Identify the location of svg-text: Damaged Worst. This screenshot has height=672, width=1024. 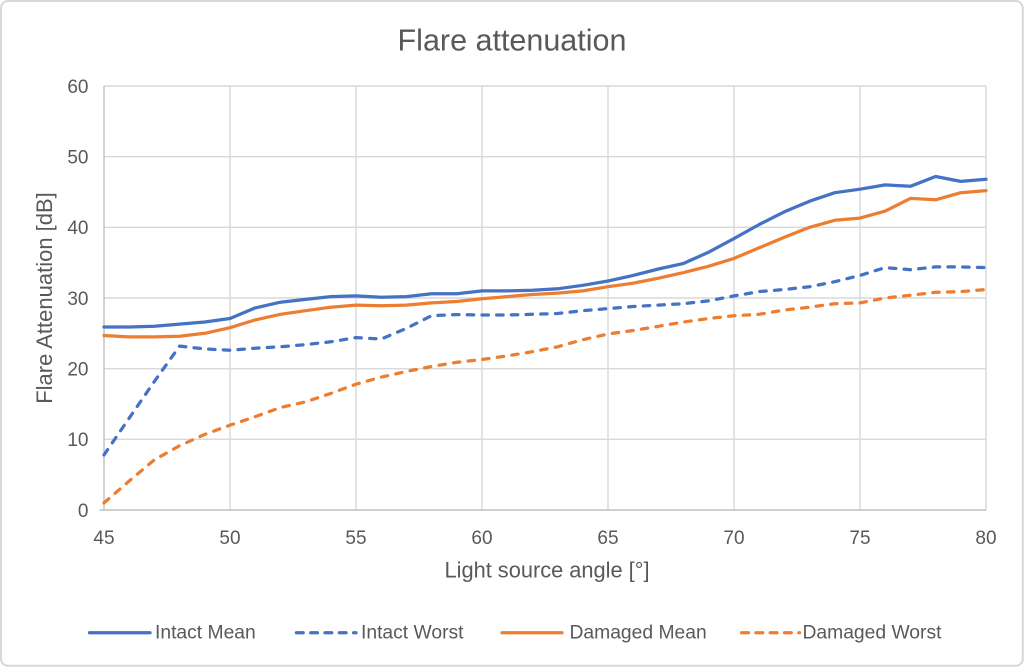
(873, 632).